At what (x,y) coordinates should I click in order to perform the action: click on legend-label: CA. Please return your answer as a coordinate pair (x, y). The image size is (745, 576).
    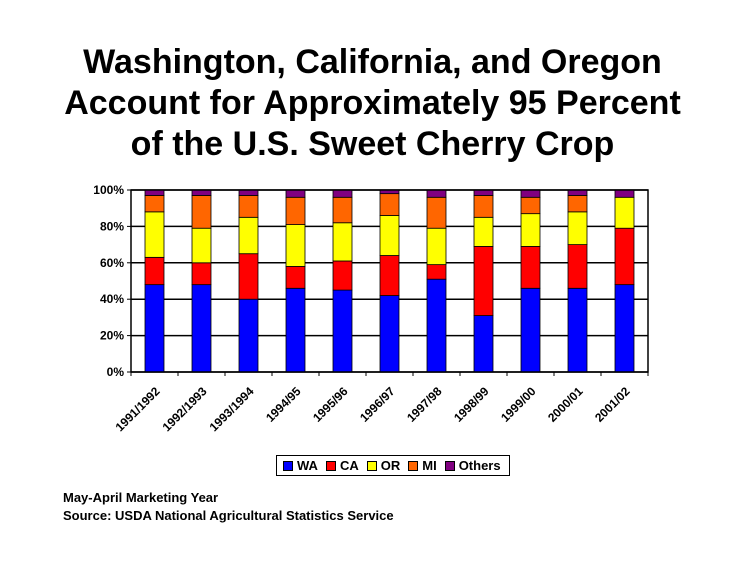
    Looking at the image, I should click on (349, 465).